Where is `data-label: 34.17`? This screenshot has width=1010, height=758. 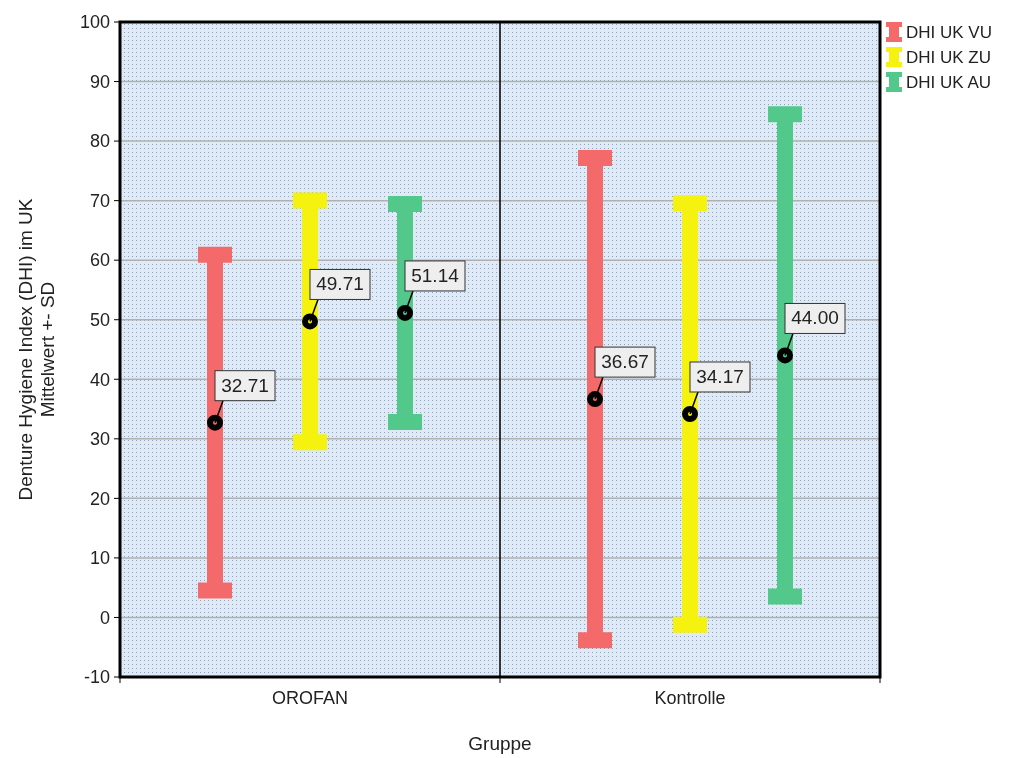
data-label: 34.17 is located at coordinates (720, 376).